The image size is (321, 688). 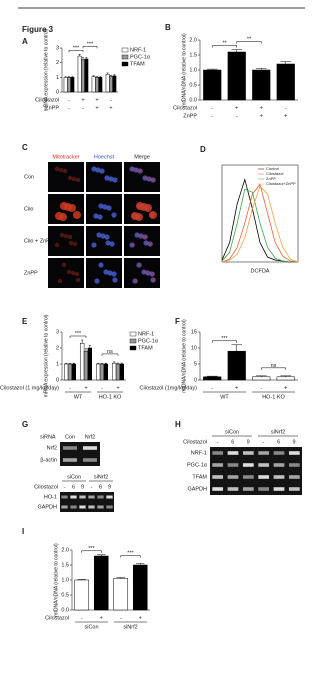 What do you see at coordinates (65, 580) in the screenshot?
I see `y-tick-label: 1.0` at bounding box center [65, 580].